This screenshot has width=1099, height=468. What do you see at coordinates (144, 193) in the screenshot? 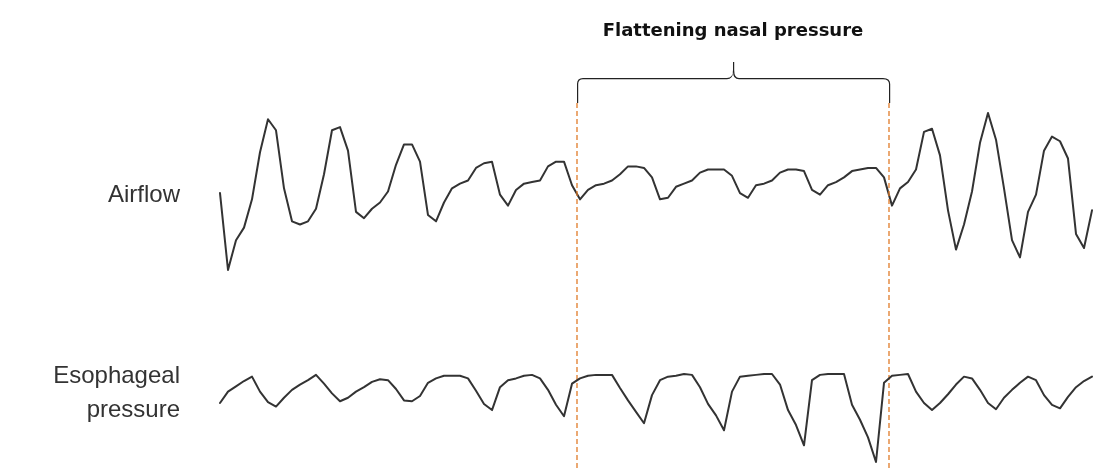
I see `y-axis-title: Airflow` at bounding box center [144, 193].